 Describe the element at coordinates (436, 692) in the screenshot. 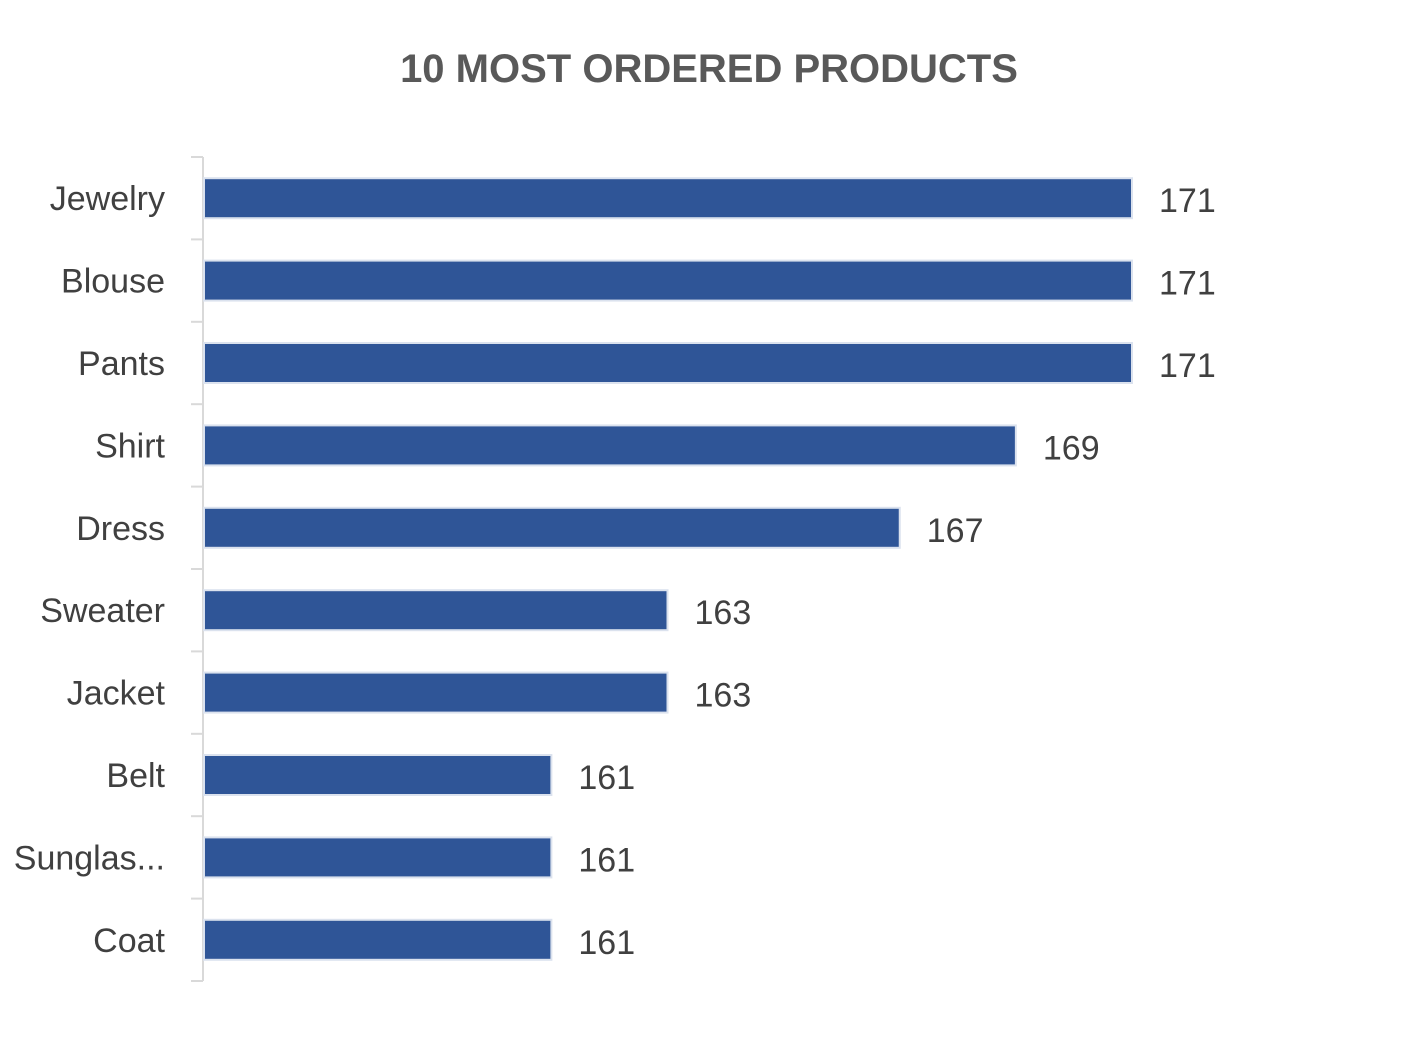

I see `bar-jacket` at that location.